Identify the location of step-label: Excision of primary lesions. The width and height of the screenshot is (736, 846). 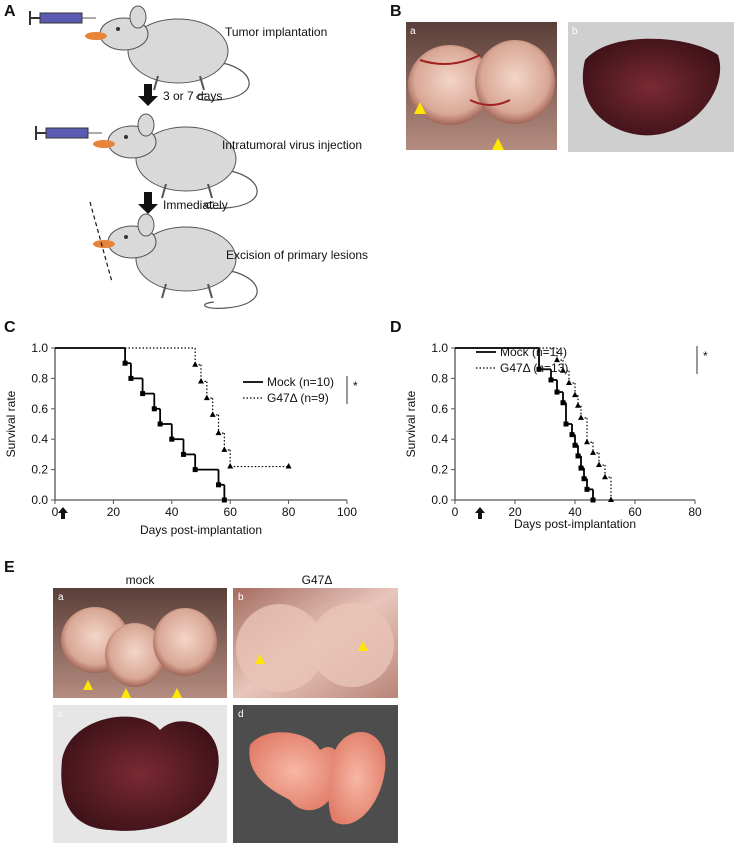
(297, 255).